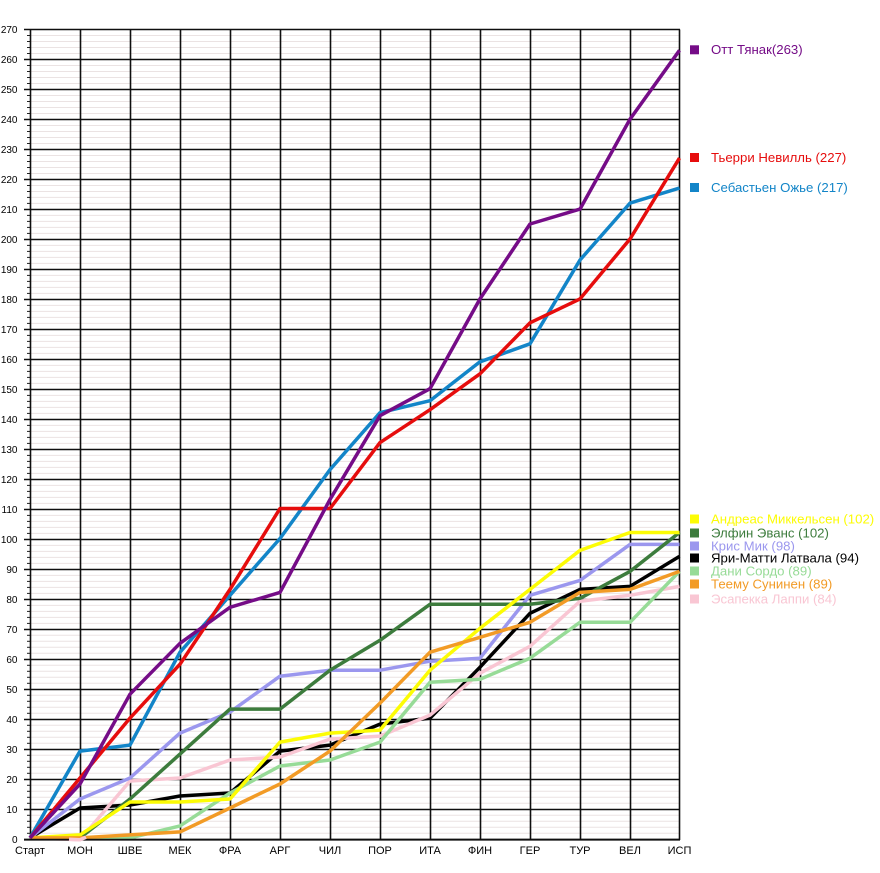 Image resolution: width=880 pixels, height=873 pixels. What do you see at coordinates (181, 851) in the screenshot?
I see `svg-text: МЕК` at bounding box center [181, 851].